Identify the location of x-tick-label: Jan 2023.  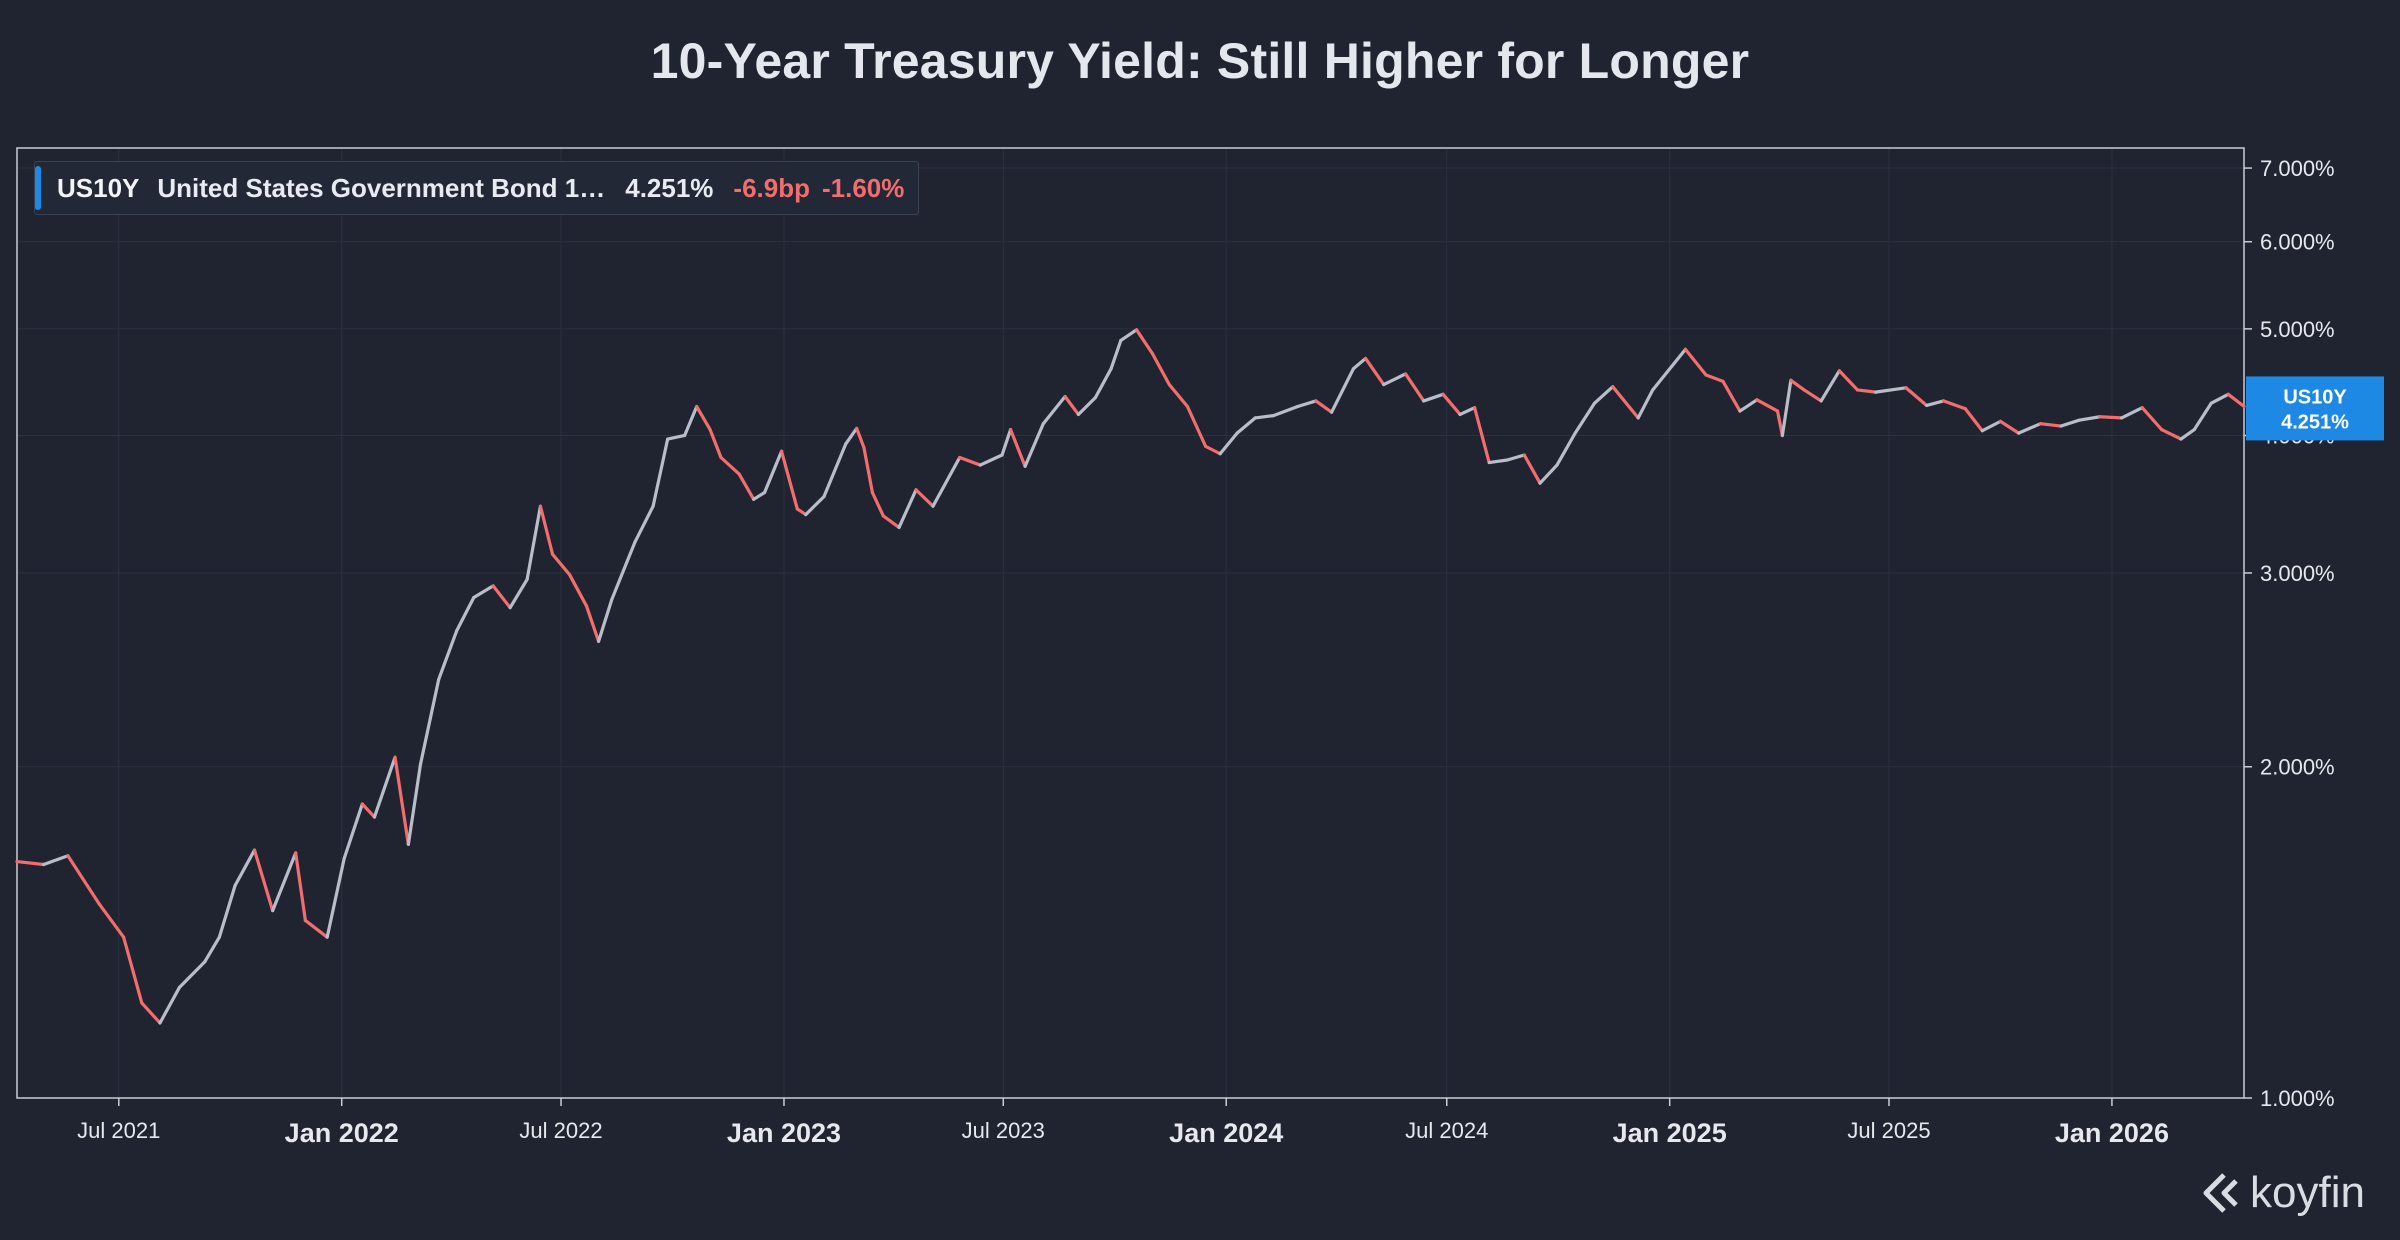
(784, 1133).